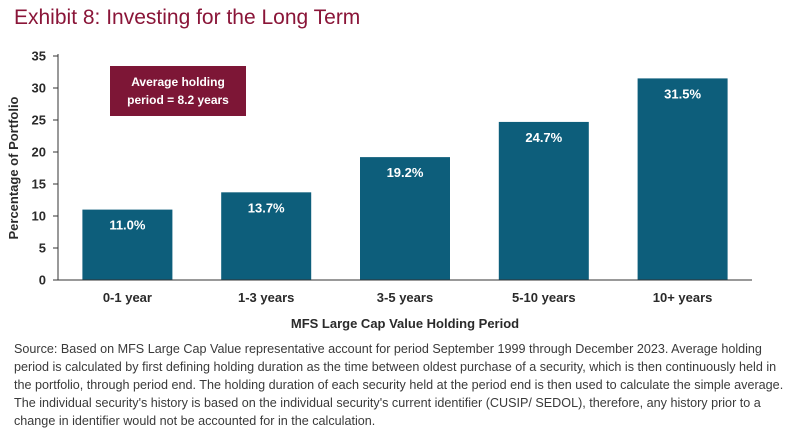 The image size is (800, 440). I want to click on y-axis-title: Percentage of Portfolio, so click(13, 167).